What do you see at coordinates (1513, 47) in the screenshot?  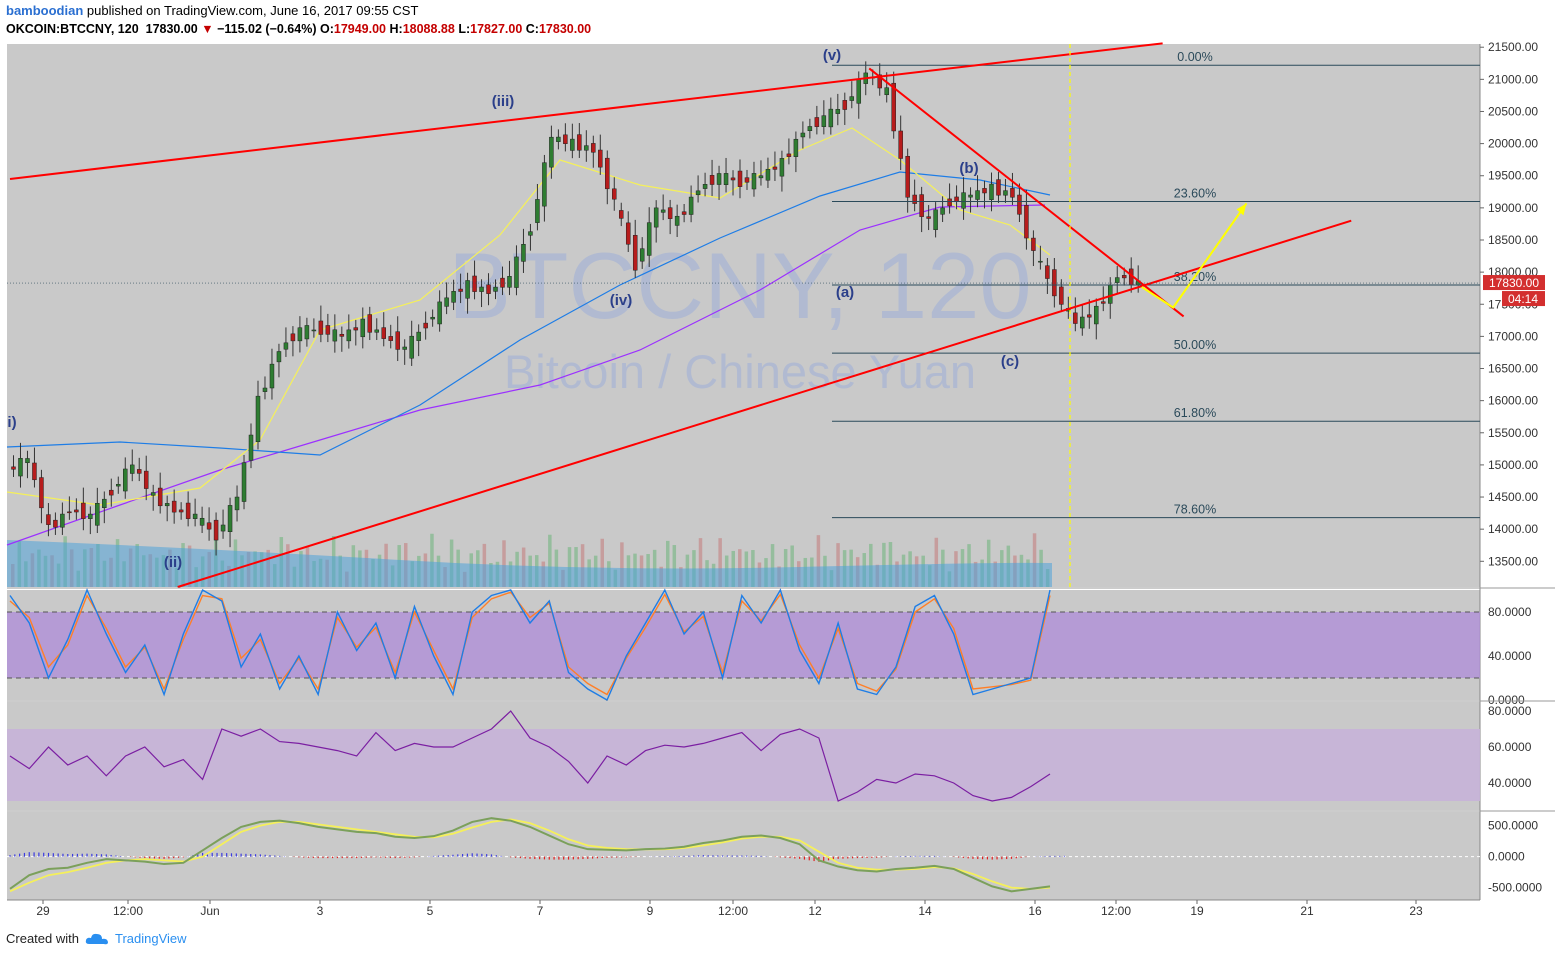 I see `price-tick-label: 21500.00` at bounding box center [1513, 47].